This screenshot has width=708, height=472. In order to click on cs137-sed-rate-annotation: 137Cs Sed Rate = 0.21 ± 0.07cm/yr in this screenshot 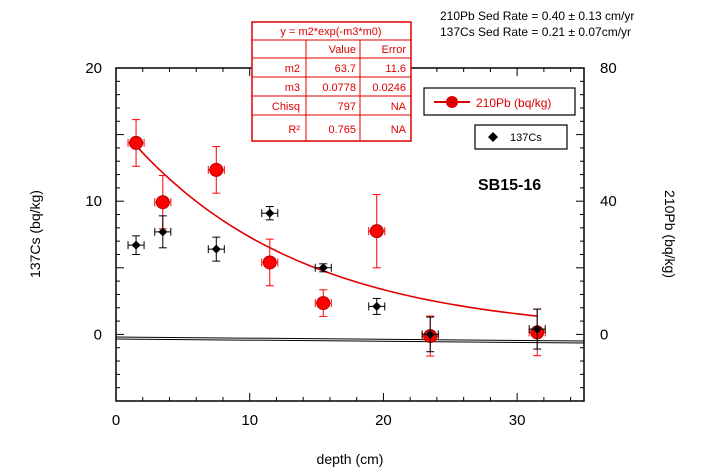, I will do `click(535, 32)`.